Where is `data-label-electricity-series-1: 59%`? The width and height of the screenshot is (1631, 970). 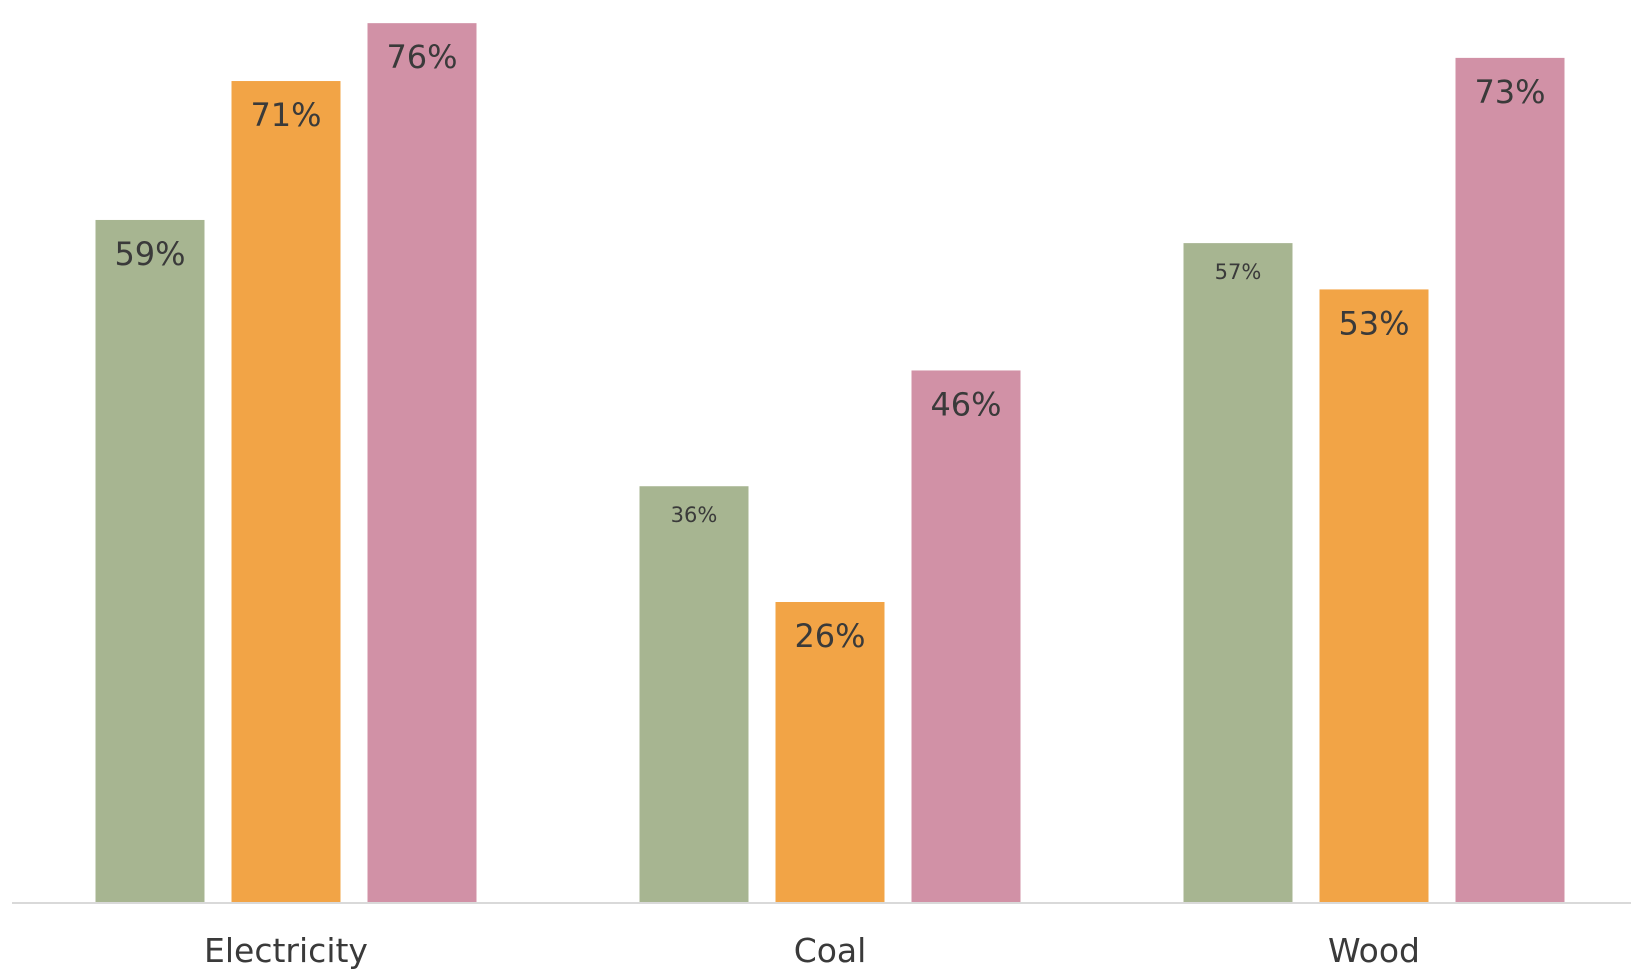
data-label-electricity-series-1: 59% is located at coordinates (149, 254).